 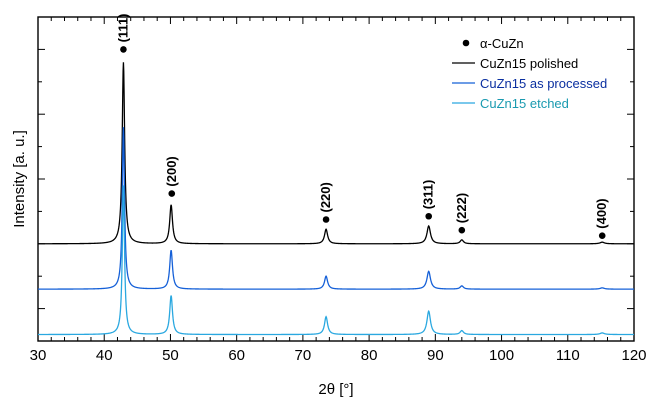 I want to click on peak-label: (111), so click(x=122, y=27).